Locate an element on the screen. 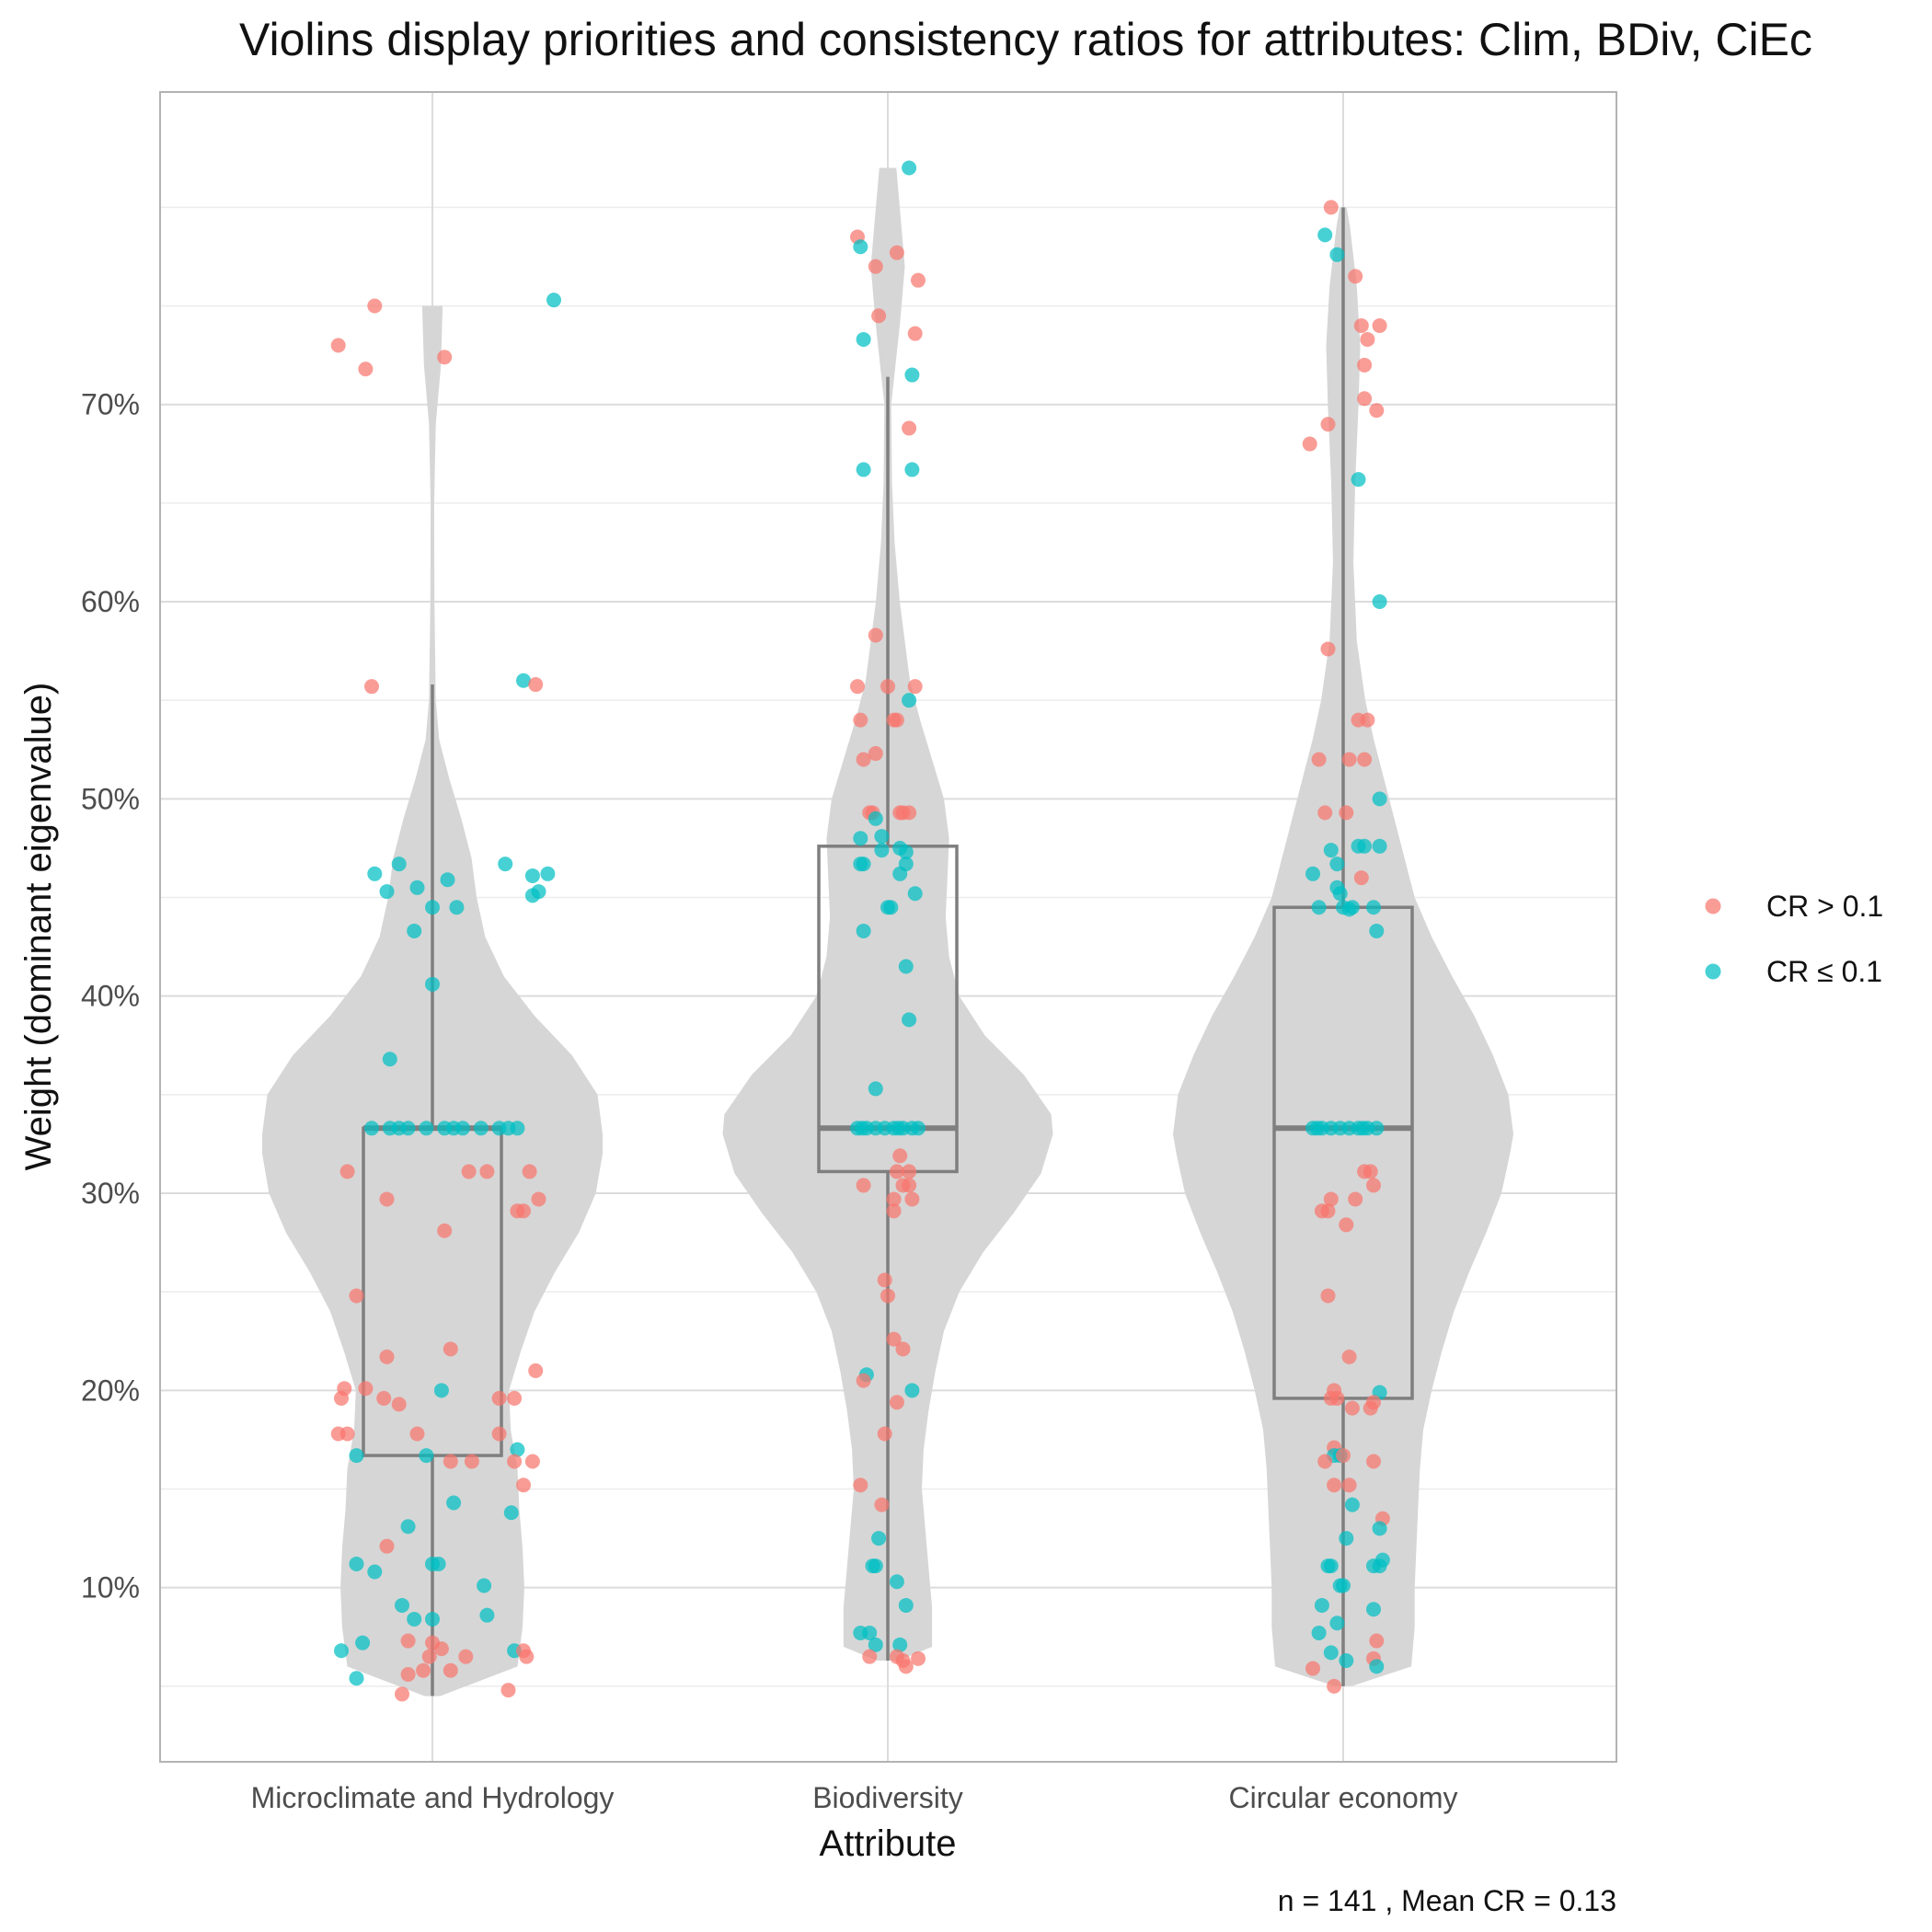  x-axis-title: Attribute is located at coordinates (888, 1843).